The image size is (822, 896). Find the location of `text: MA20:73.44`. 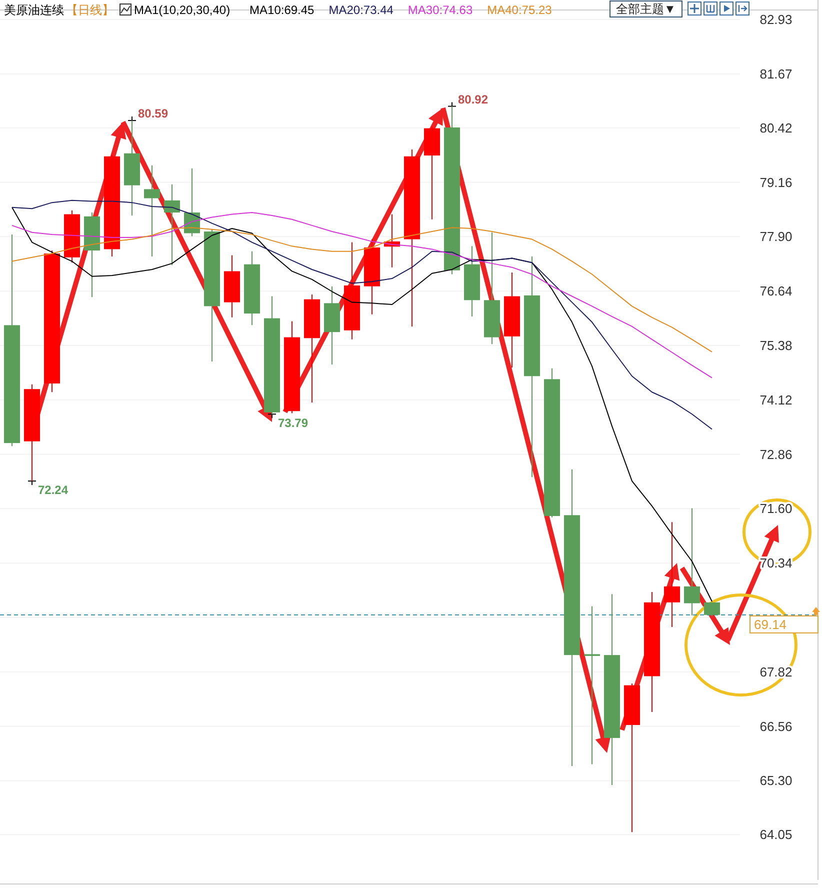

text: MA20:73.44 is located at coordinates (361, 10).